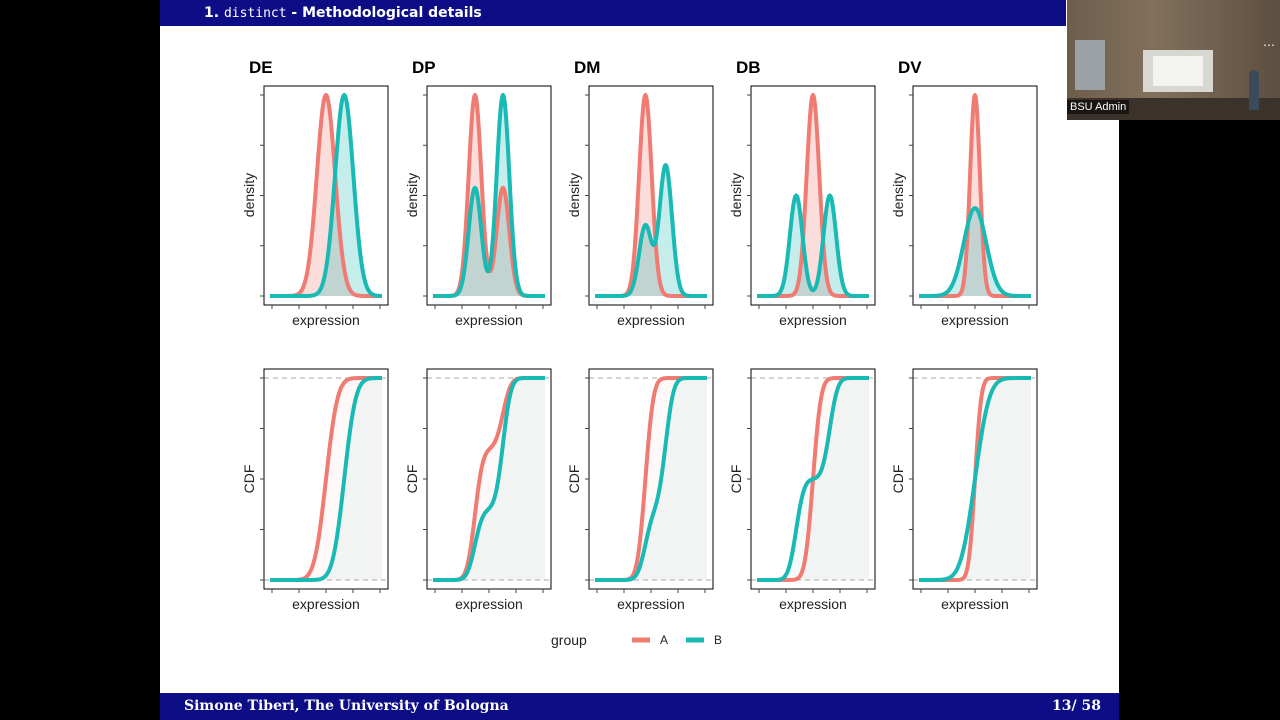  I want to click on participant-name-label: BSU Admin, so click(1098, 107).